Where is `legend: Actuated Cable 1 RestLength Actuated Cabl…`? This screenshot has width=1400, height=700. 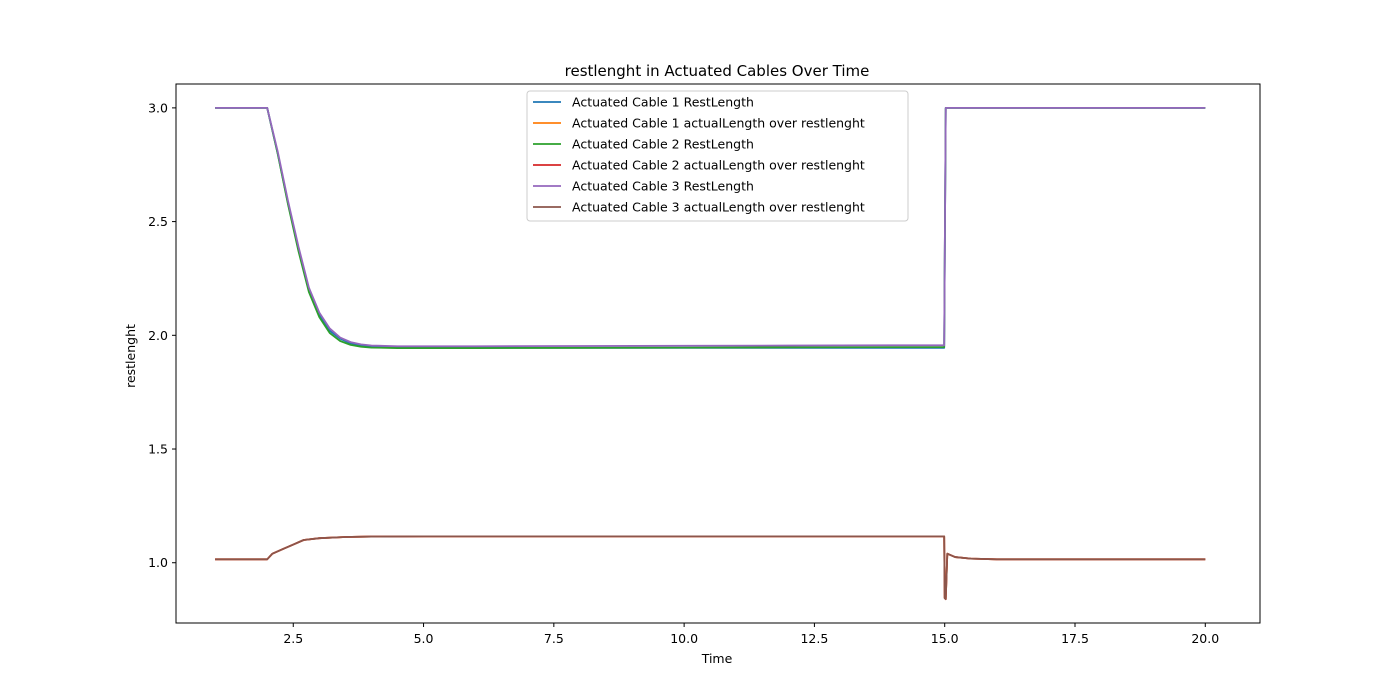
legend: Actuated Cable 1 RestLength Actuated Cabl… is located at coordinates (717, 156).